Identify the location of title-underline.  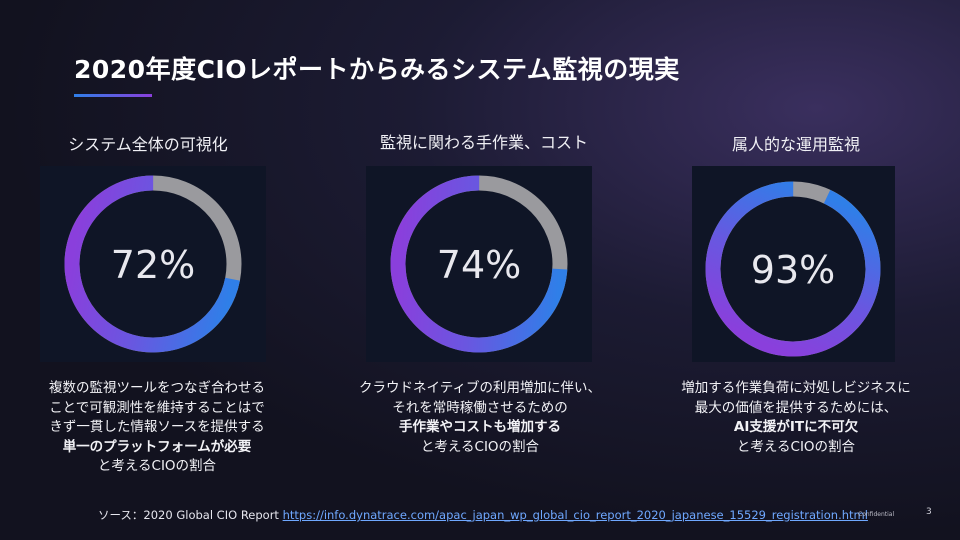
(113, 95).